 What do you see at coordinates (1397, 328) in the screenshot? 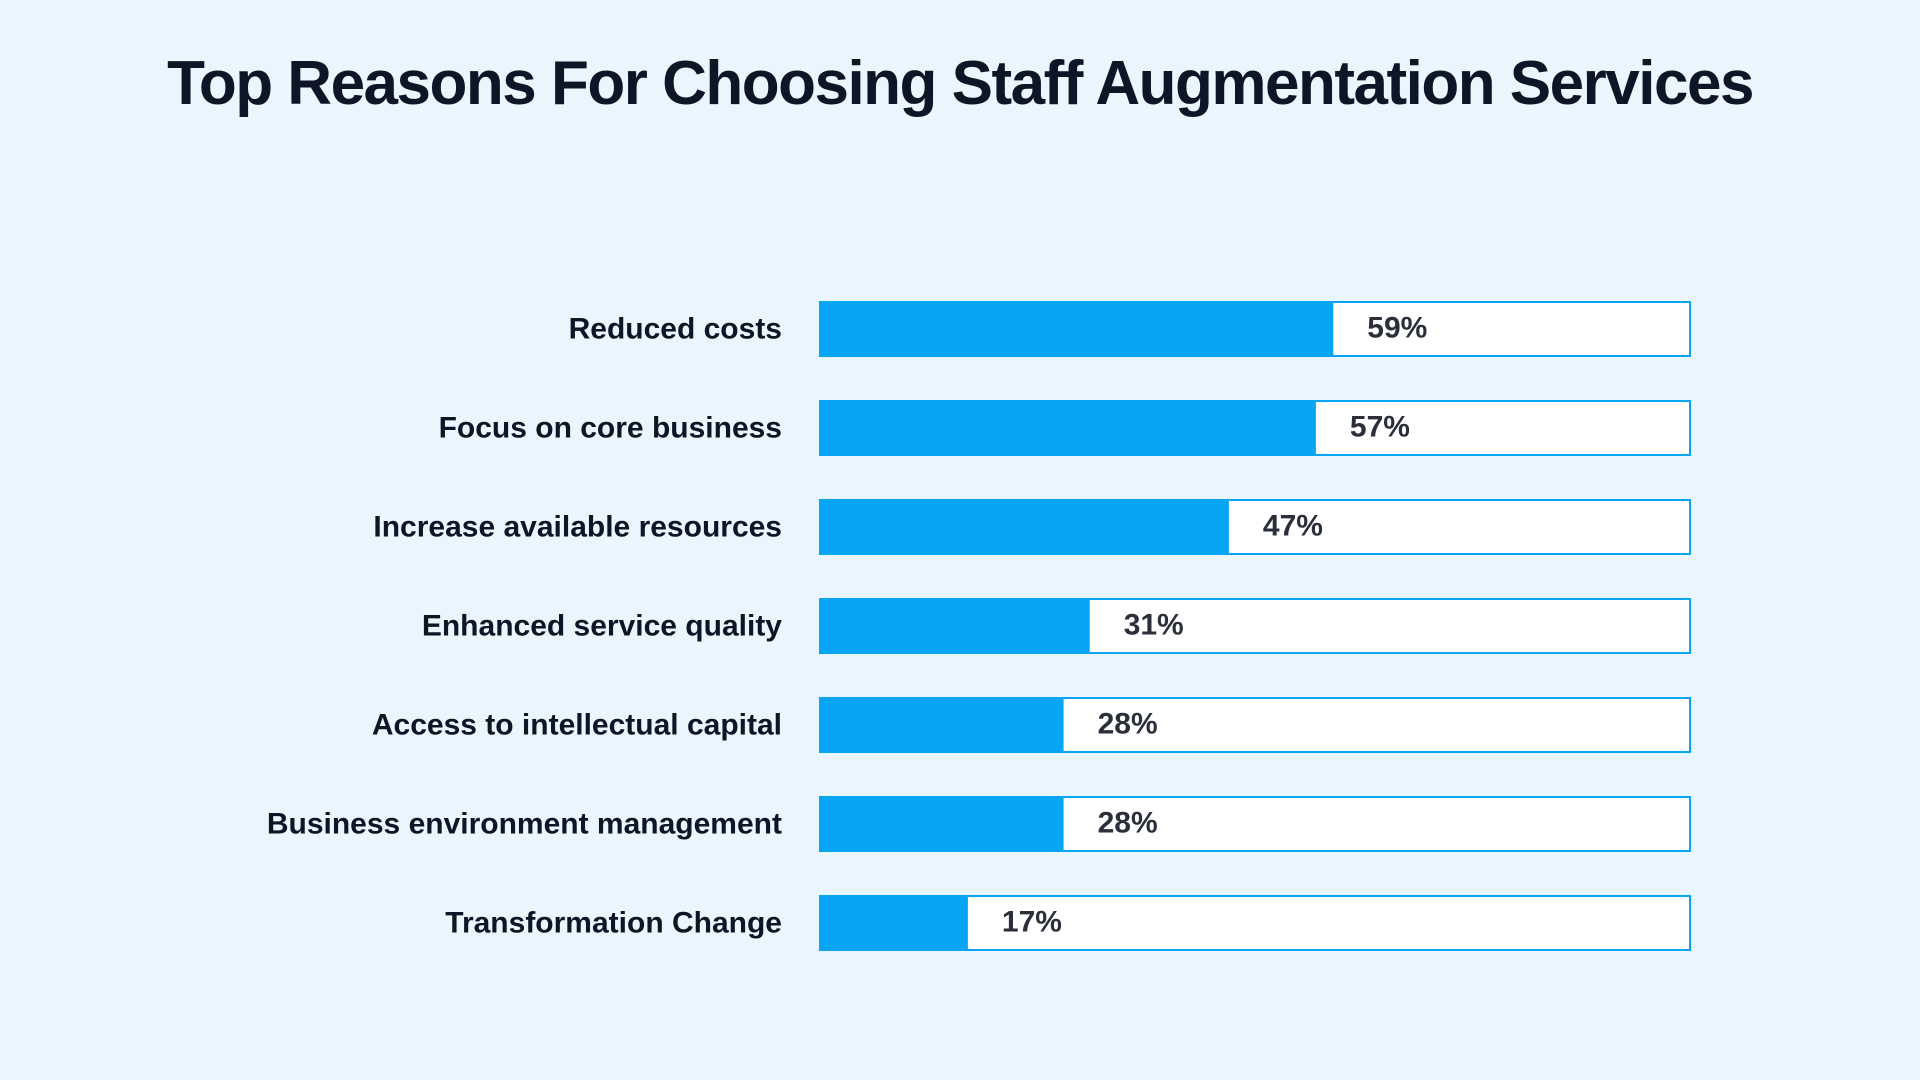
I see `value-label: 59%` at bounding box center [1397, 328].